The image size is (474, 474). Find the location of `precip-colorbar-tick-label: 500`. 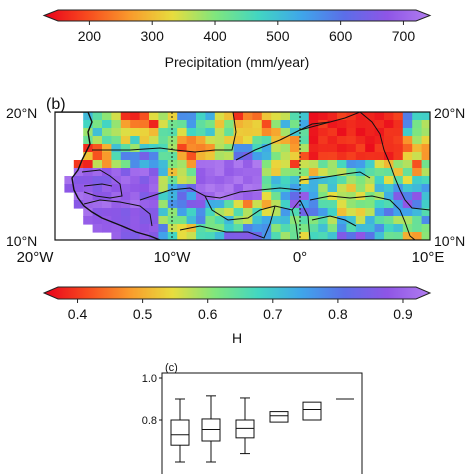

precip-colorbar-tick-label: 500 is located at coordinates (278, 36).